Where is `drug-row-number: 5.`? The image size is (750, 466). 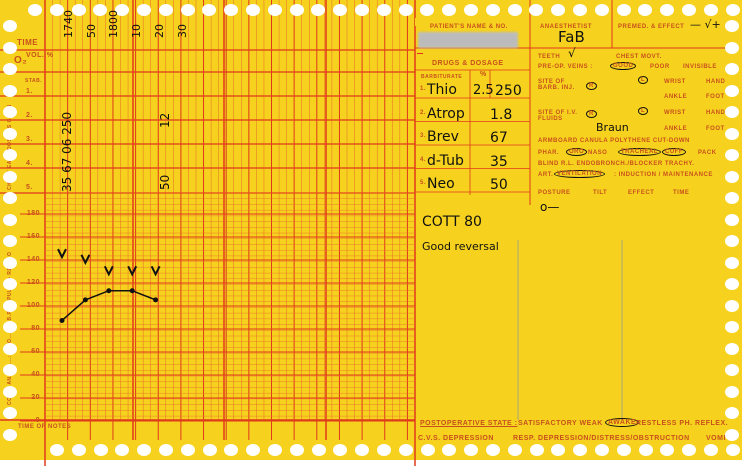
drug-row-number: 5. is located at coordinates (29, 187).